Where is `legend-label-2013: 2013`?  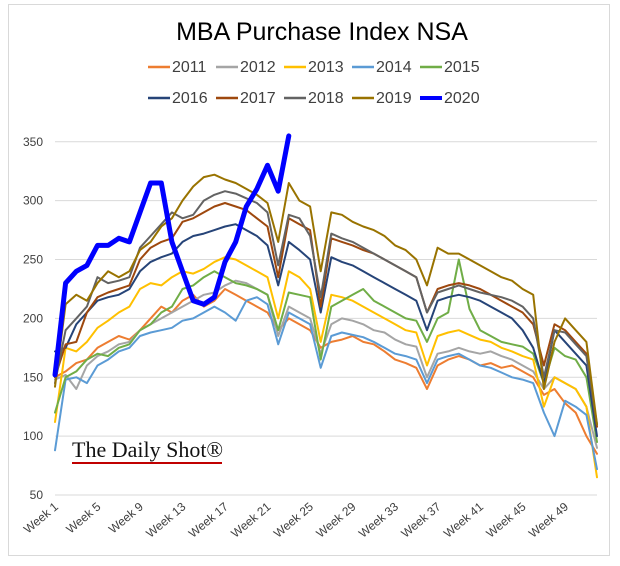 legend-label-2013: 2013 is located at coordinates (326, 67).